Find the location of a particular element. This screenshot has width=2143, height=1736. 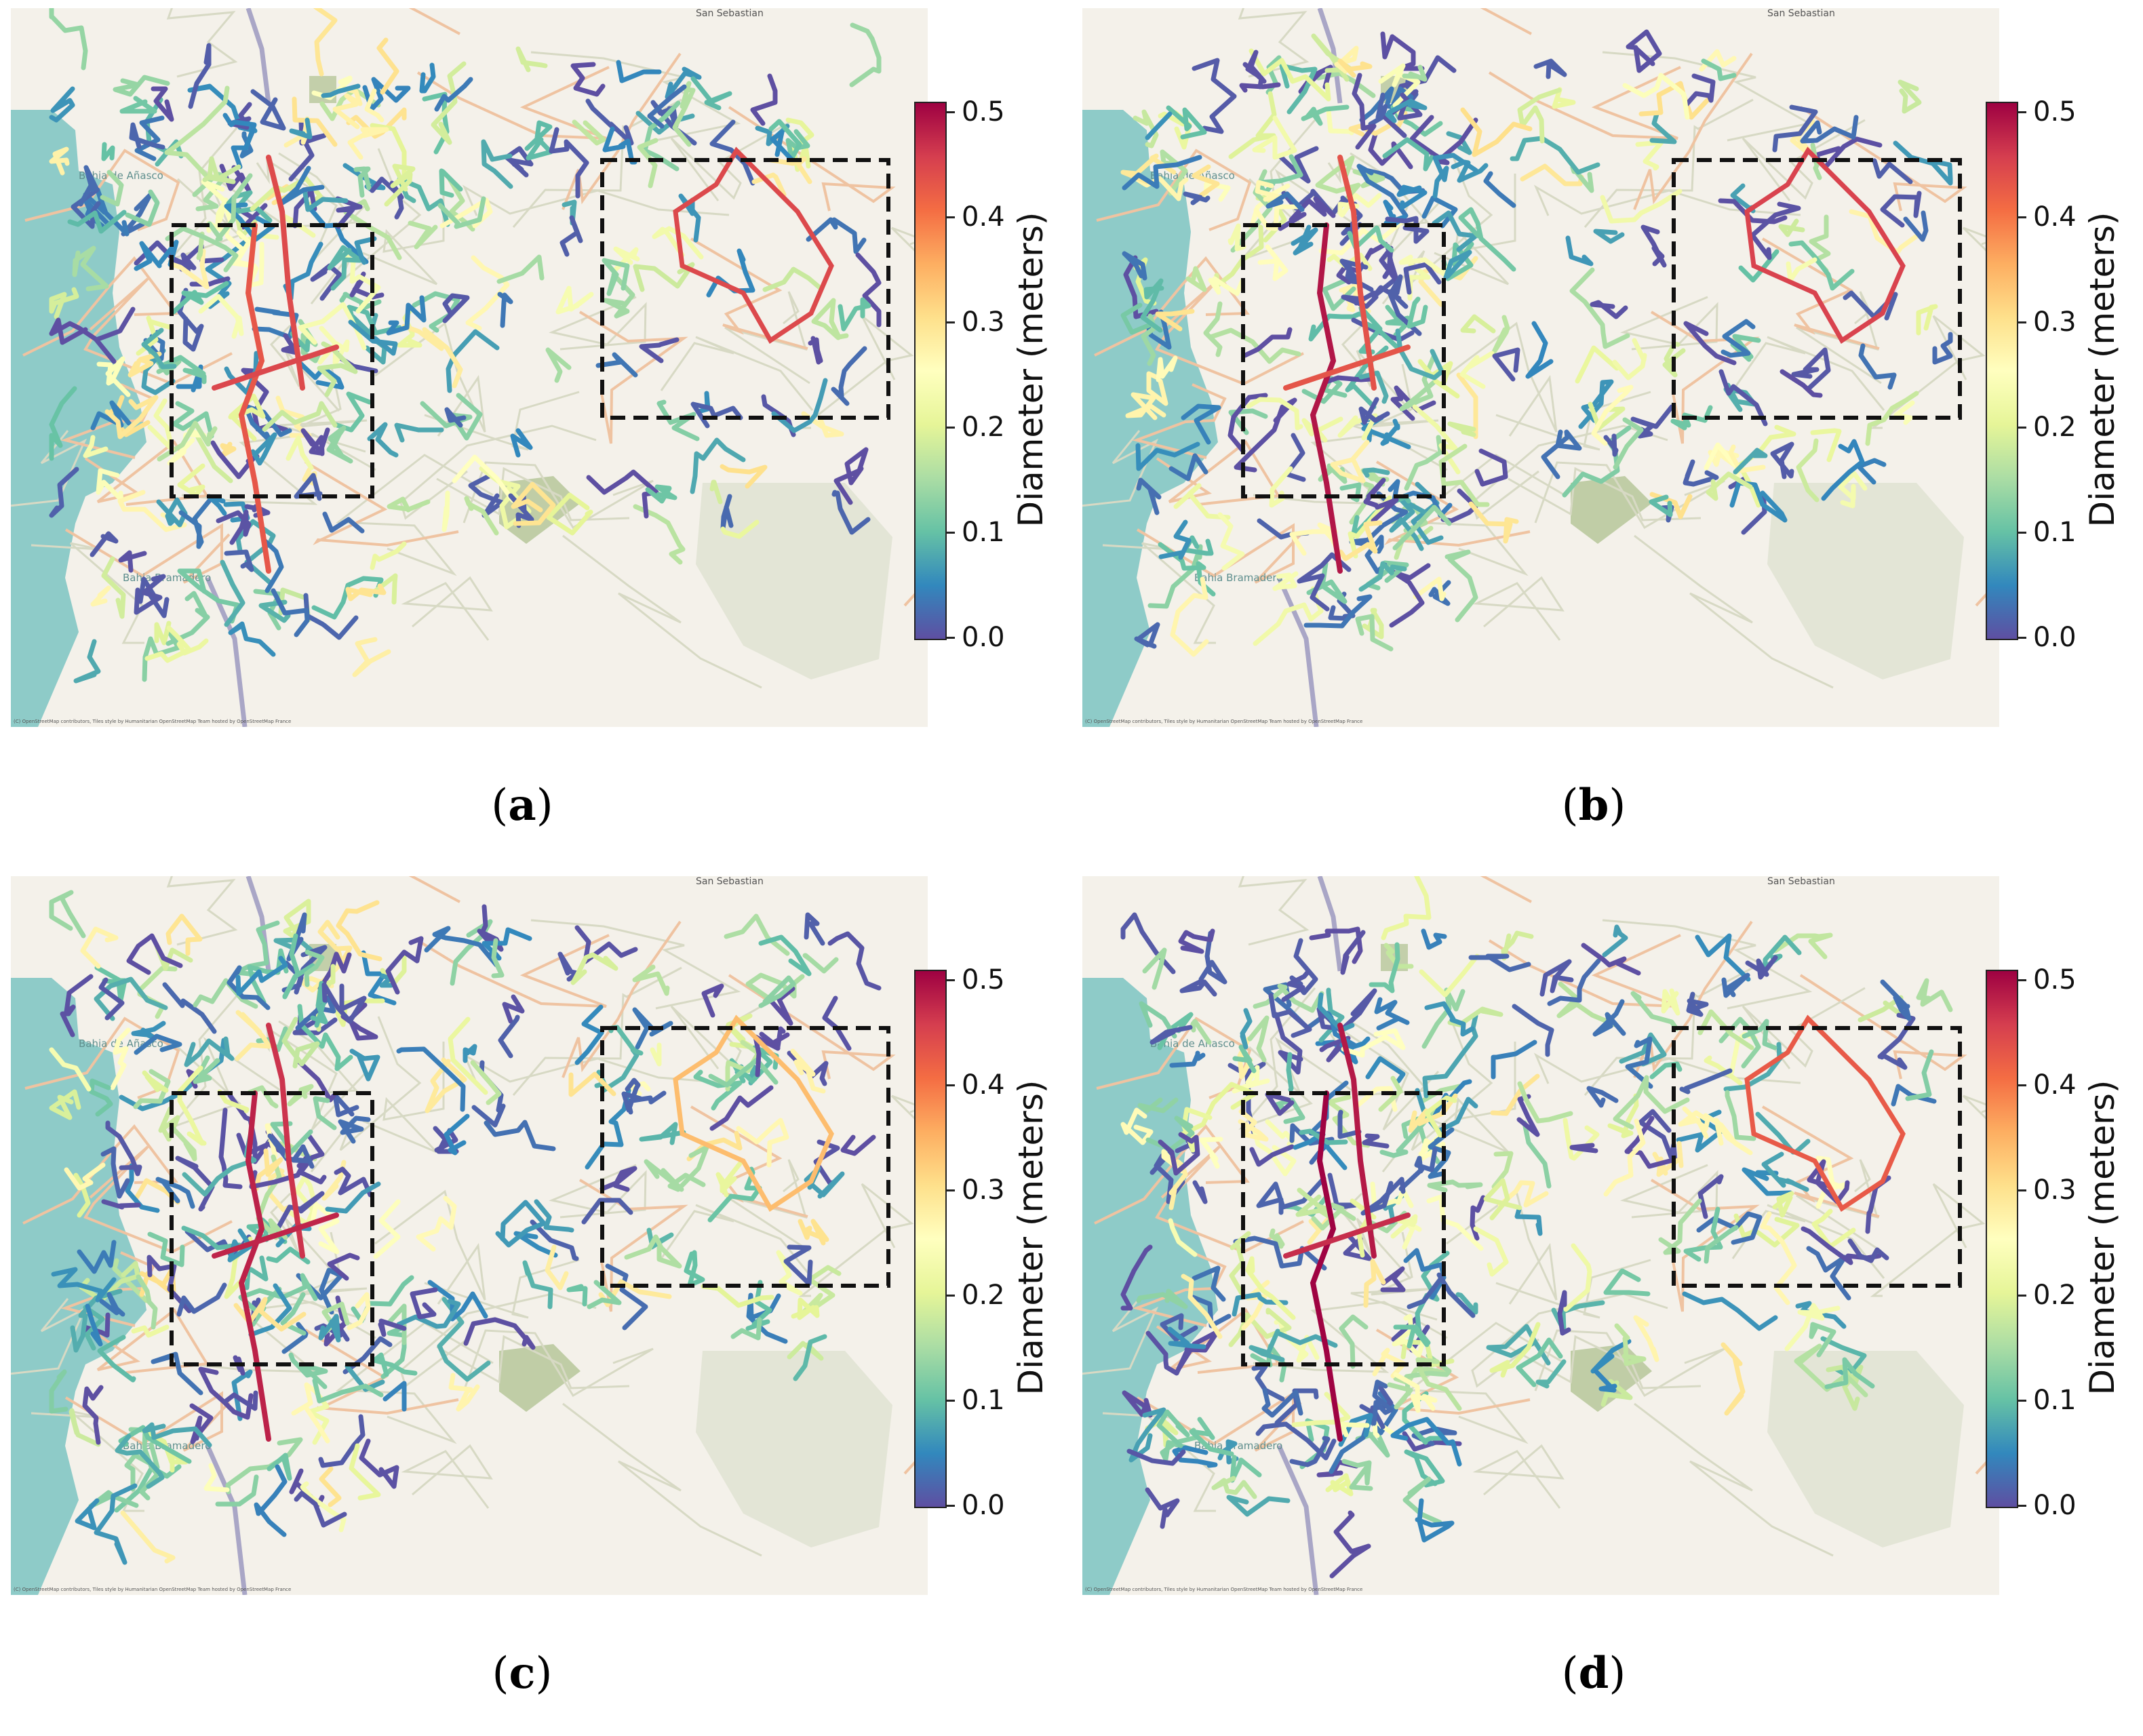

colorbar-tick-label: 0.1 is located at coordinates (983, 533).